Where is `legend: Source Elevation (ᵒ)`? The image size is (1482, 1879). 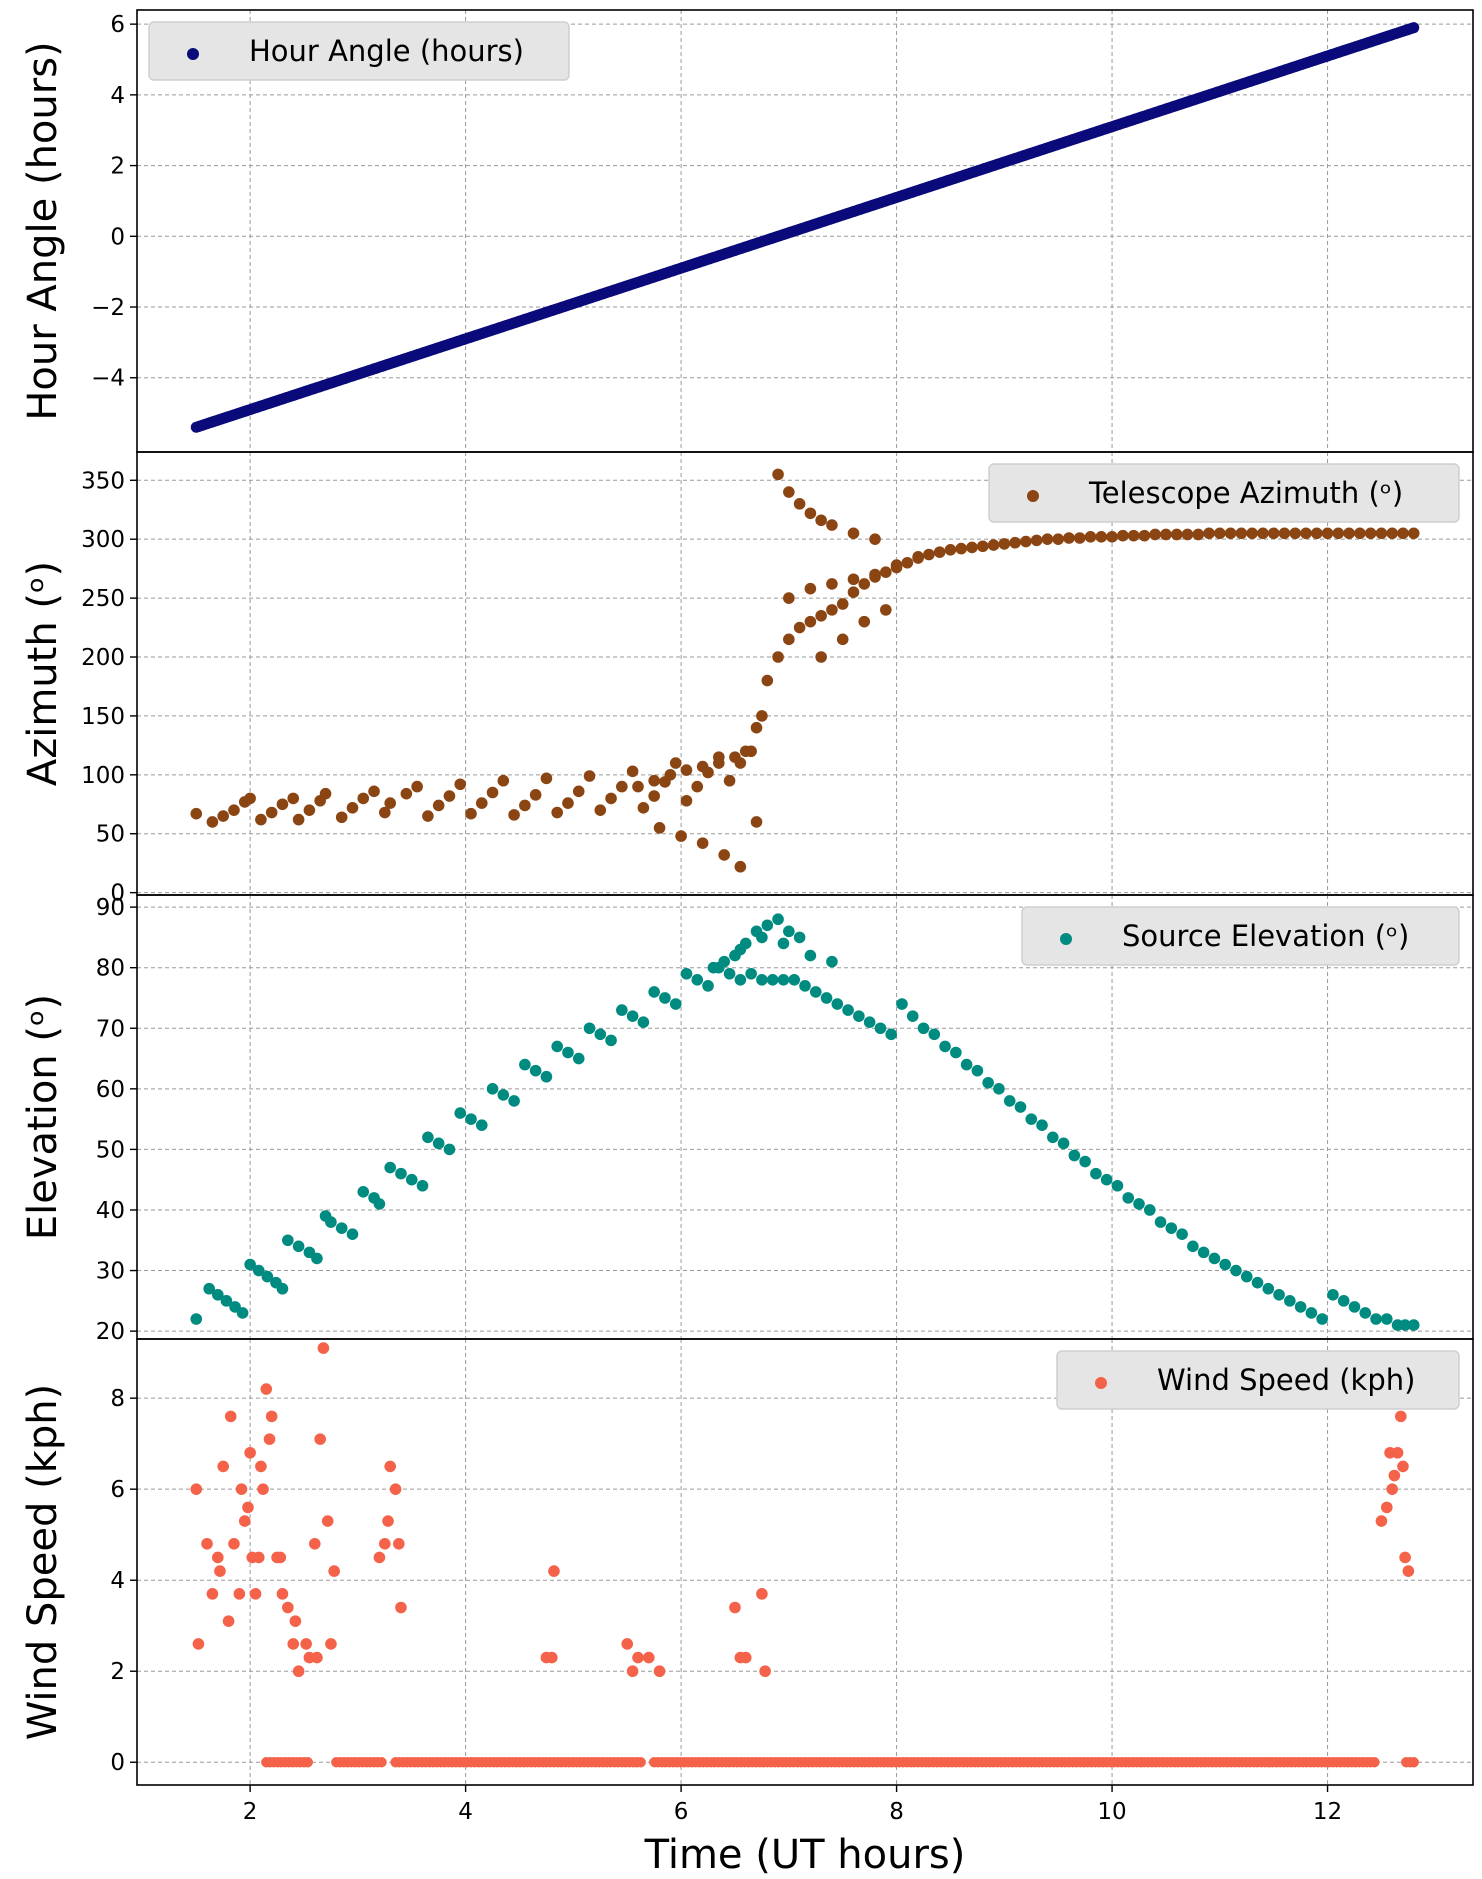
legend: Source Elevation (ᵒ) is located at coordinates (1240, 936).